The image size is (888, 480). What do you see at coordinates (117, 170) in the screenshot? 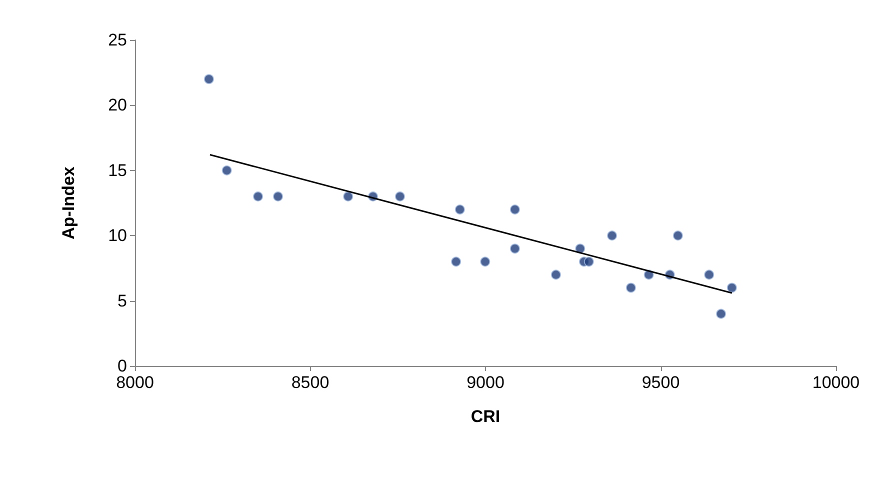
I see `y-tick-label: 15` at bounding box center [117, 170].